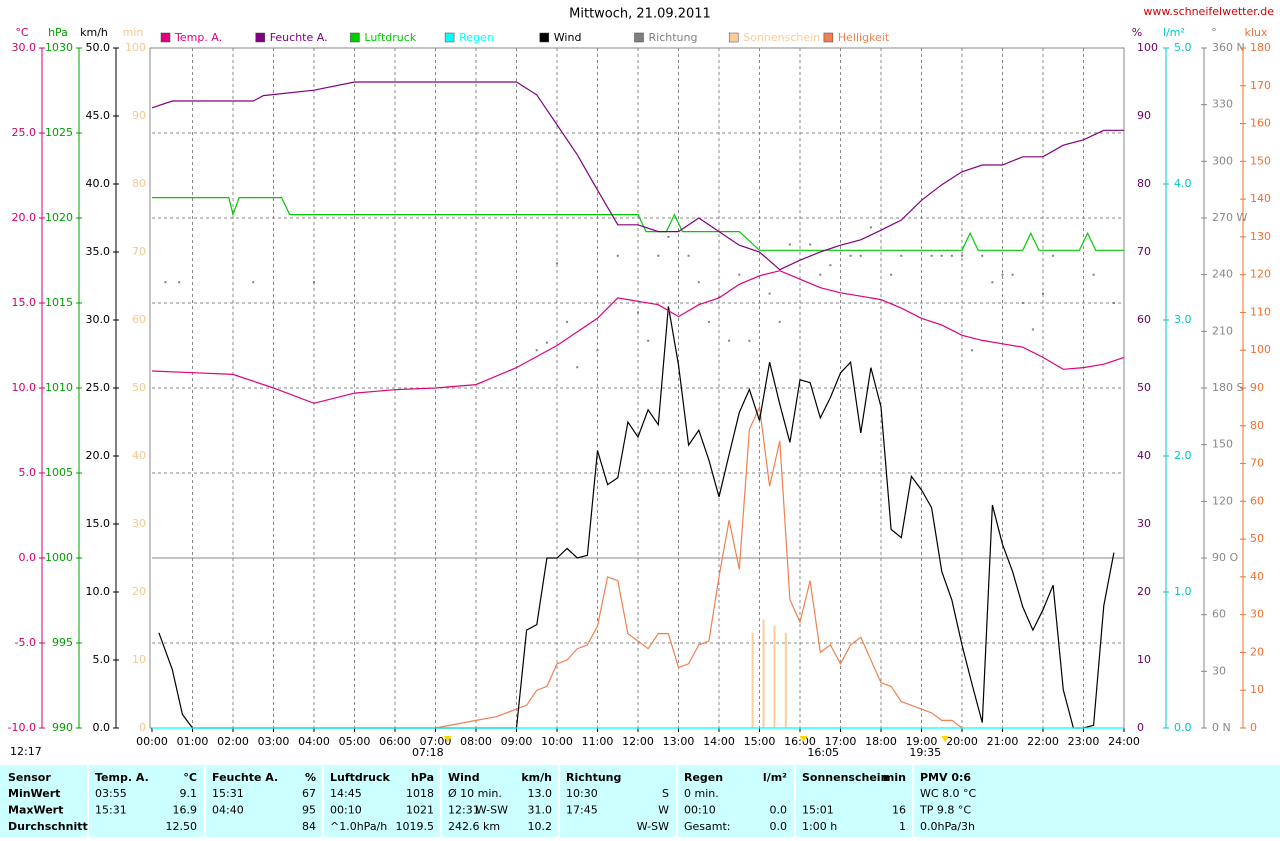 This screenshot has width=1280, height=841. Describe the element at coordinates (781, 37) in the screenshot. I see `legend-label: Sonnenschein` at that location.